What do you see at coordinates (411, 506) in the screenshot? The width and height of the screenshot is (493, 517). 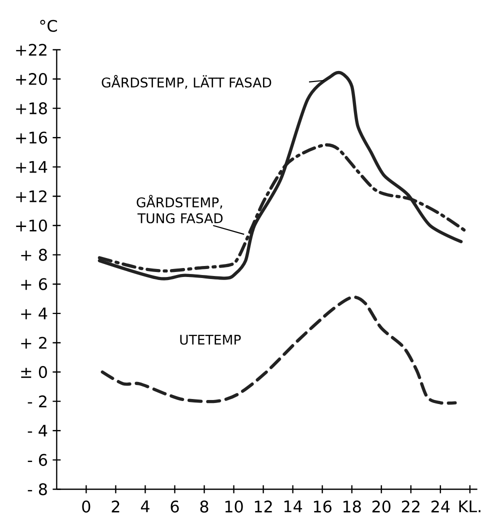 I see `x-tick-label: 22` at bounding box center [411, 506].